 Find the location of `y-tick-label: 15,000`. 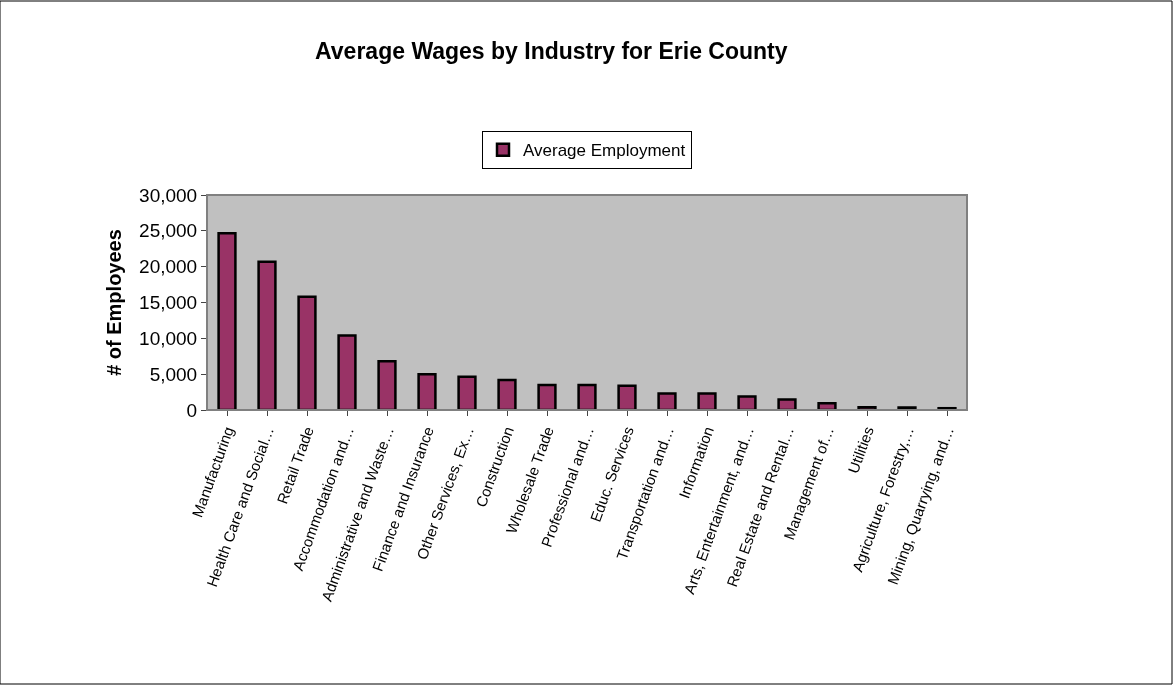

y-tick-label: 15,000 is located at coordinates (168, 303).